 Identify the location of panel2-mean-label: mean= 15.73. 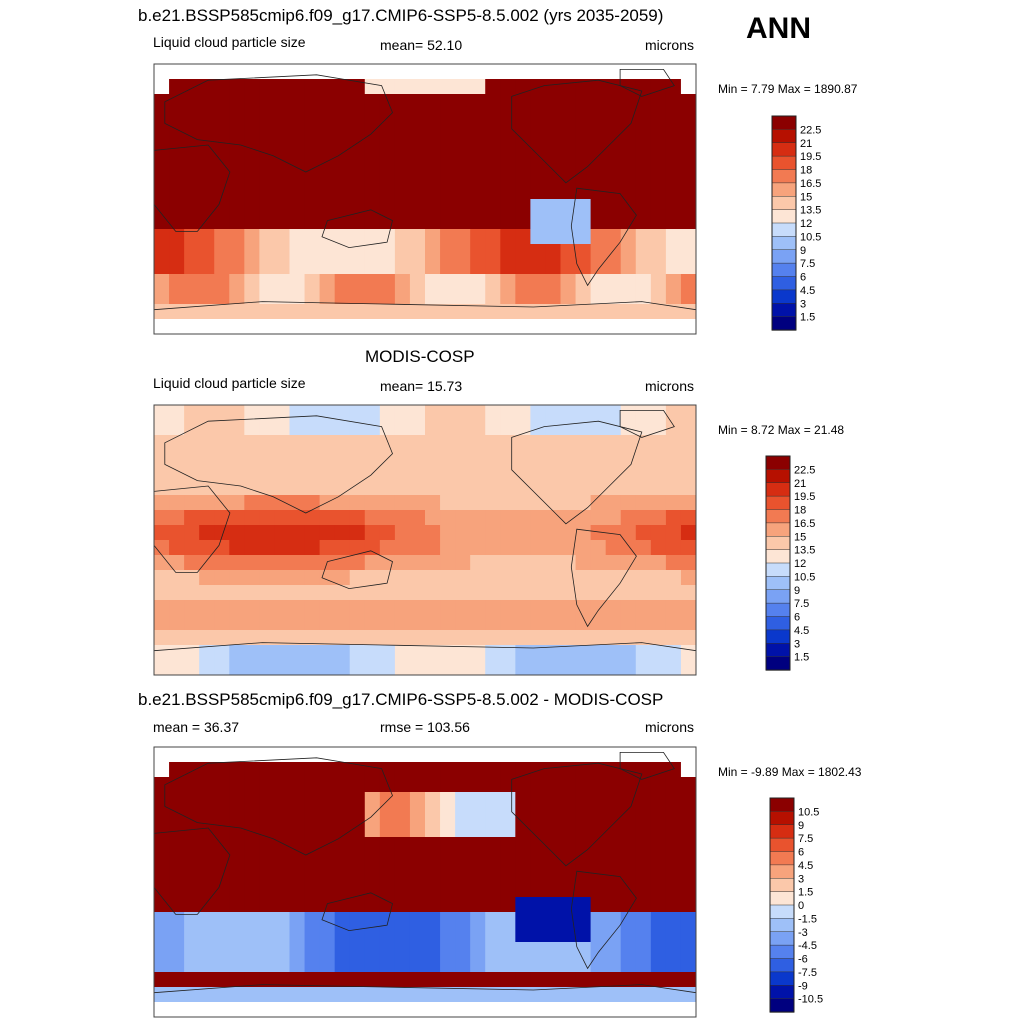
(421, 386).